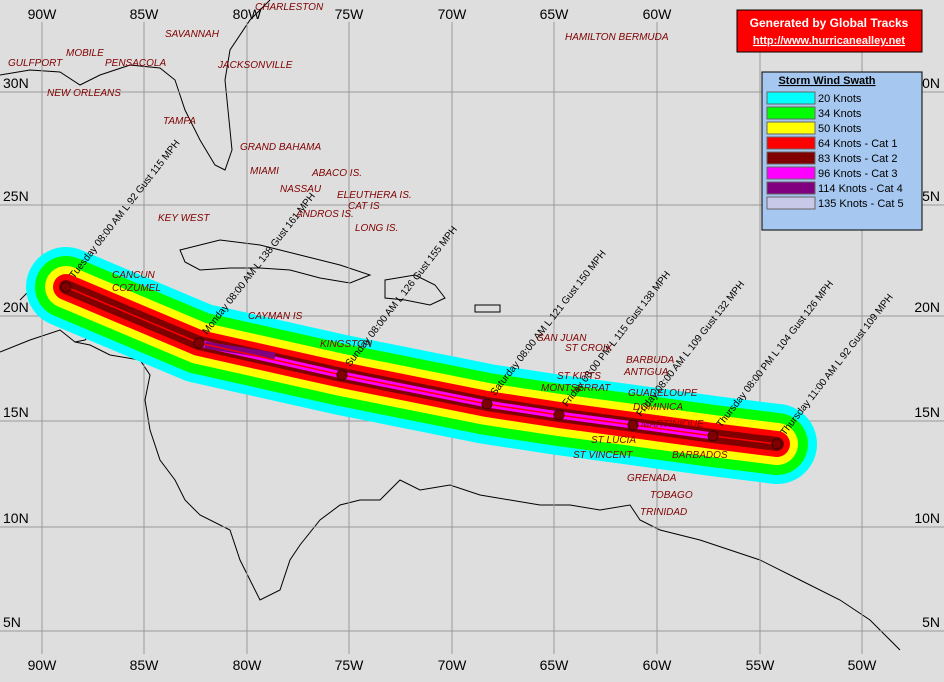 The image size is (944, 682). Describe the element at coordinates (184, 218) in the screenshot. I see `place-label: KEY WEST` at that location.